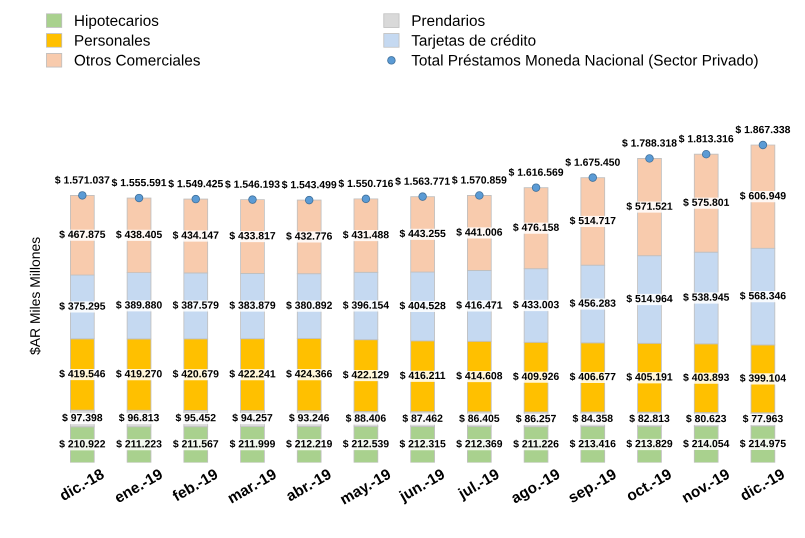 The height and width of the screenshot is (538, 805). Describe the element at coordinates (479, 376) in the screenshot. I see `data-label: $ 414.608` at that location.